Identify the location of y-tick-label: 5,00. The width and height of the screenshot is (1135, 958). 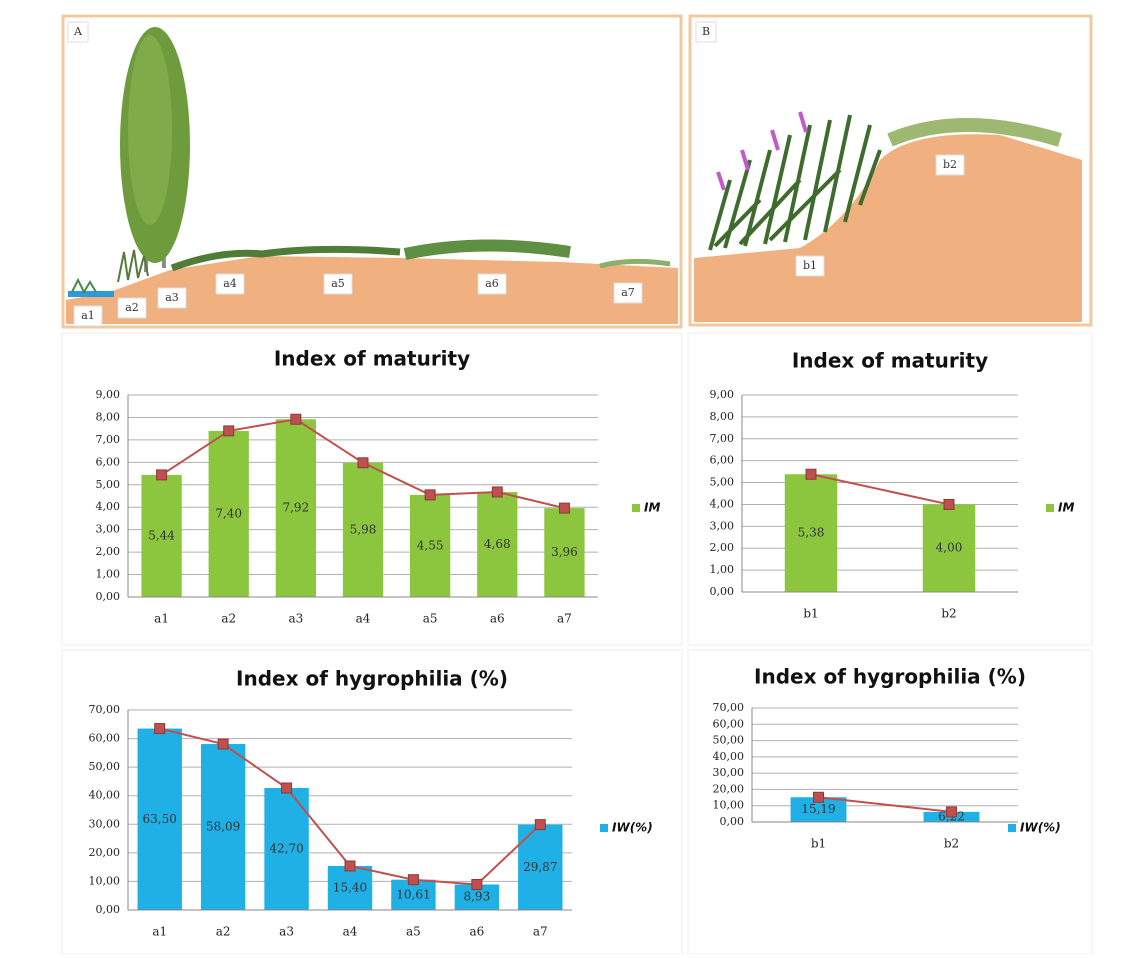
(108, 484).